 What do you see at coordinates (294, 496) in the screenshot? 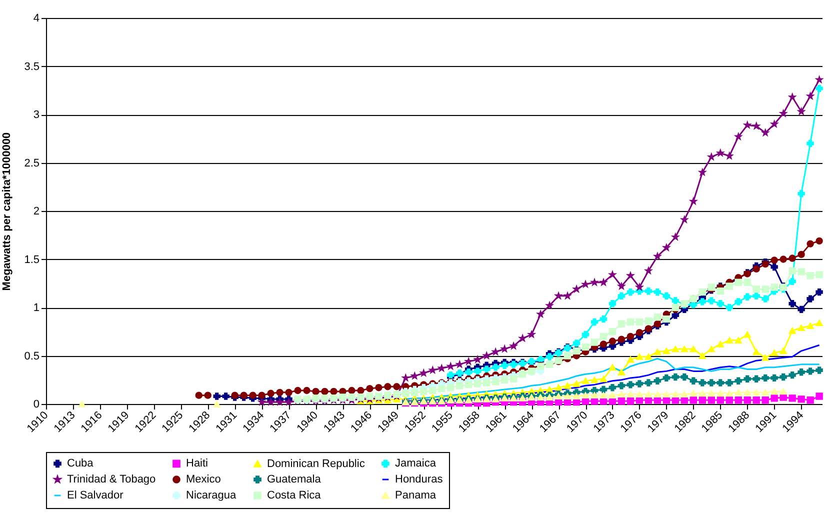
I see `legend-label: Costa Rica` at bounding box center [294, 496].